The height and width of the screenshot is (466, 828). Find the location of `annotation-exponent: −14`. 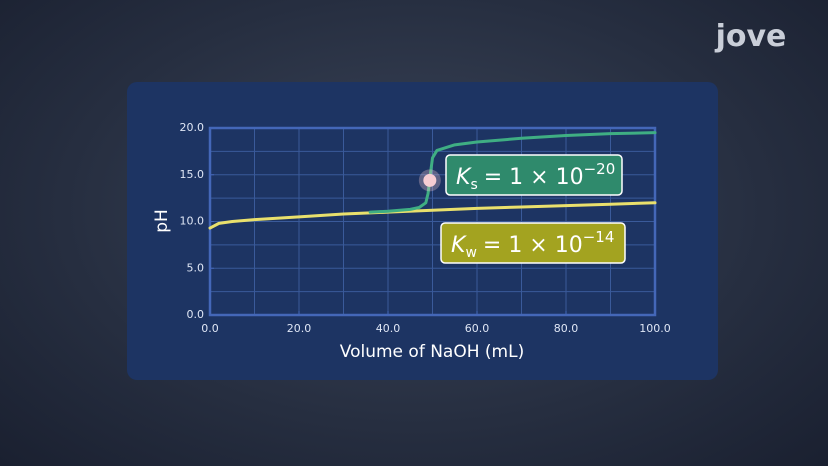

annotation-exponent: −14 is located at coordinates (599, 237).